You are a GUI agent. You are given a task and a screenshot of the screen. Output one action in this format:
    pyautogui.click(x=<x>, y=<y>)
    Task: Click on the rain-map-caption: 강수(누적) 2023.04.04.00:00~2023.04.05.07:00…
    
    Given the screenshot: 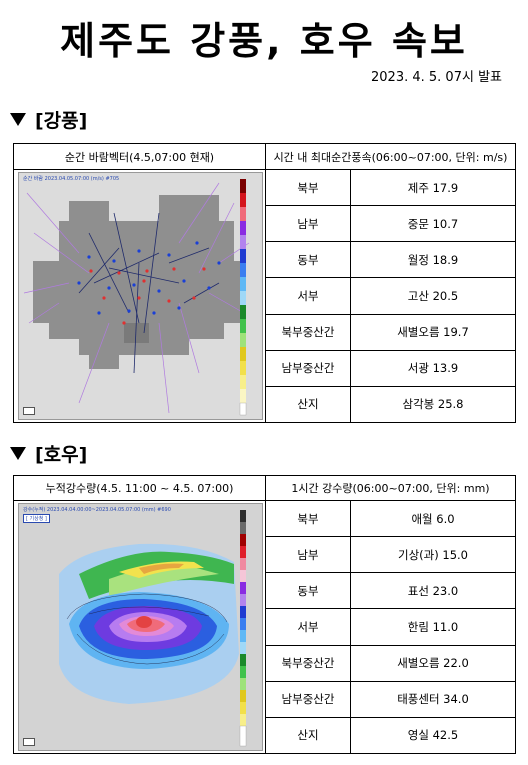 What is the action you would take?
    pyautogui.click(x=97, y=510)
    